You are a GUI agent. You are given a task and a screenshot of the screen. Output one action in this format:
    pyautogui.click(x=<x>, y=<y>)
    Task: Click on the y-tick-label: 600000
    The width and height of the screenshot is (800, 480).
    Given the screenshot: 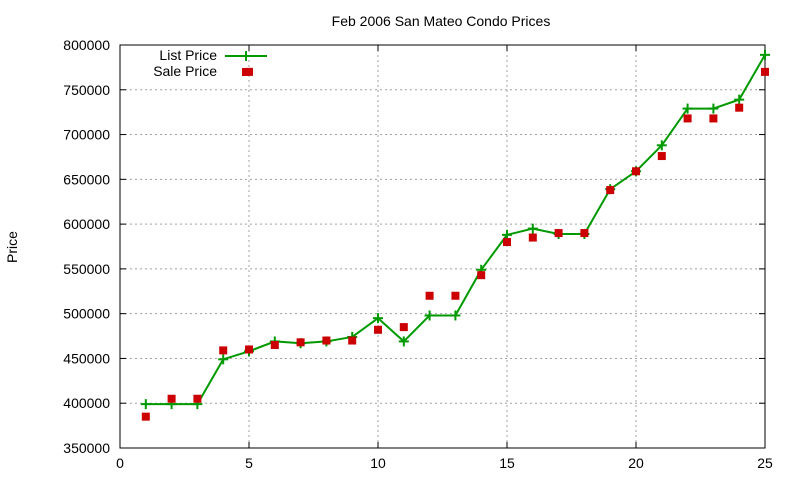 What is the action you would take?
    pyautogui.click(x=86, y=224)
    